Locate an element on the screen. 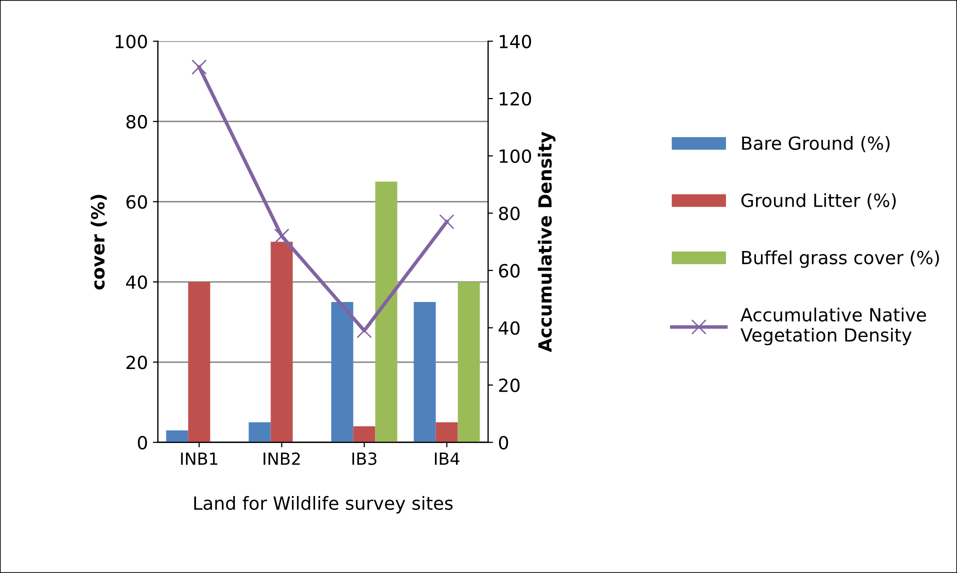 This screenshot has width=957, height=573. y2-tick-label: 100 is located at coordinates (516, 156).